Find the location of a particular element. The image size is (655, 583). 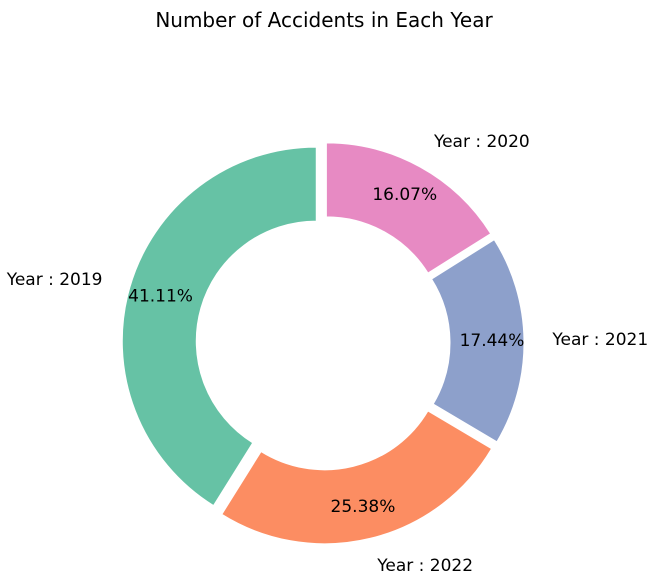

donut-slice-year-2020 is located at coordinates (408, 208).